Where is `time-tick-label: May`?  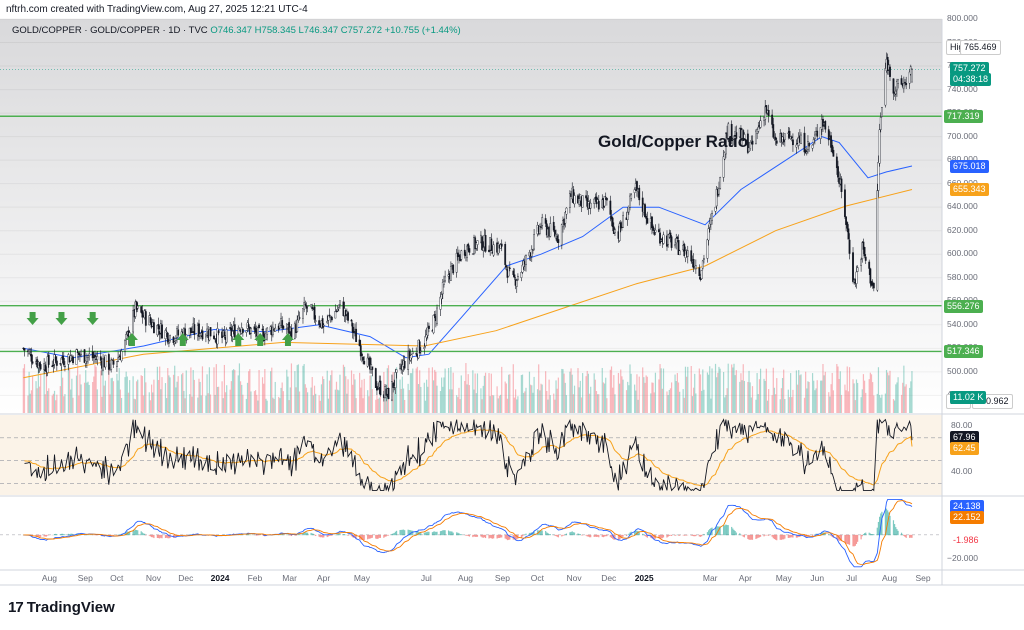 time-tick-label: May is located at coordinates (783, 578).